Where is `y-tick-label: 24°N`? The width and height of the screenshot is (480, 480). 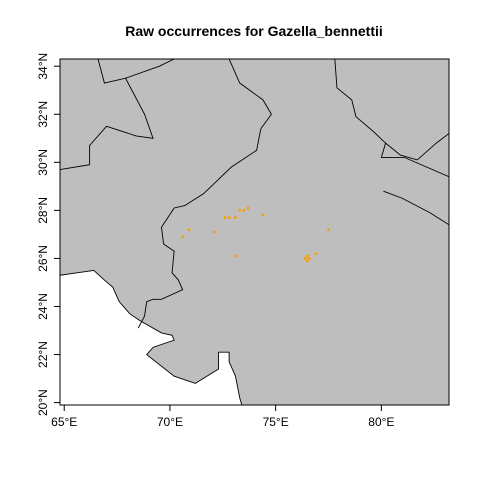
y-tick-label: 24°N is located at coordinates (43, 306).